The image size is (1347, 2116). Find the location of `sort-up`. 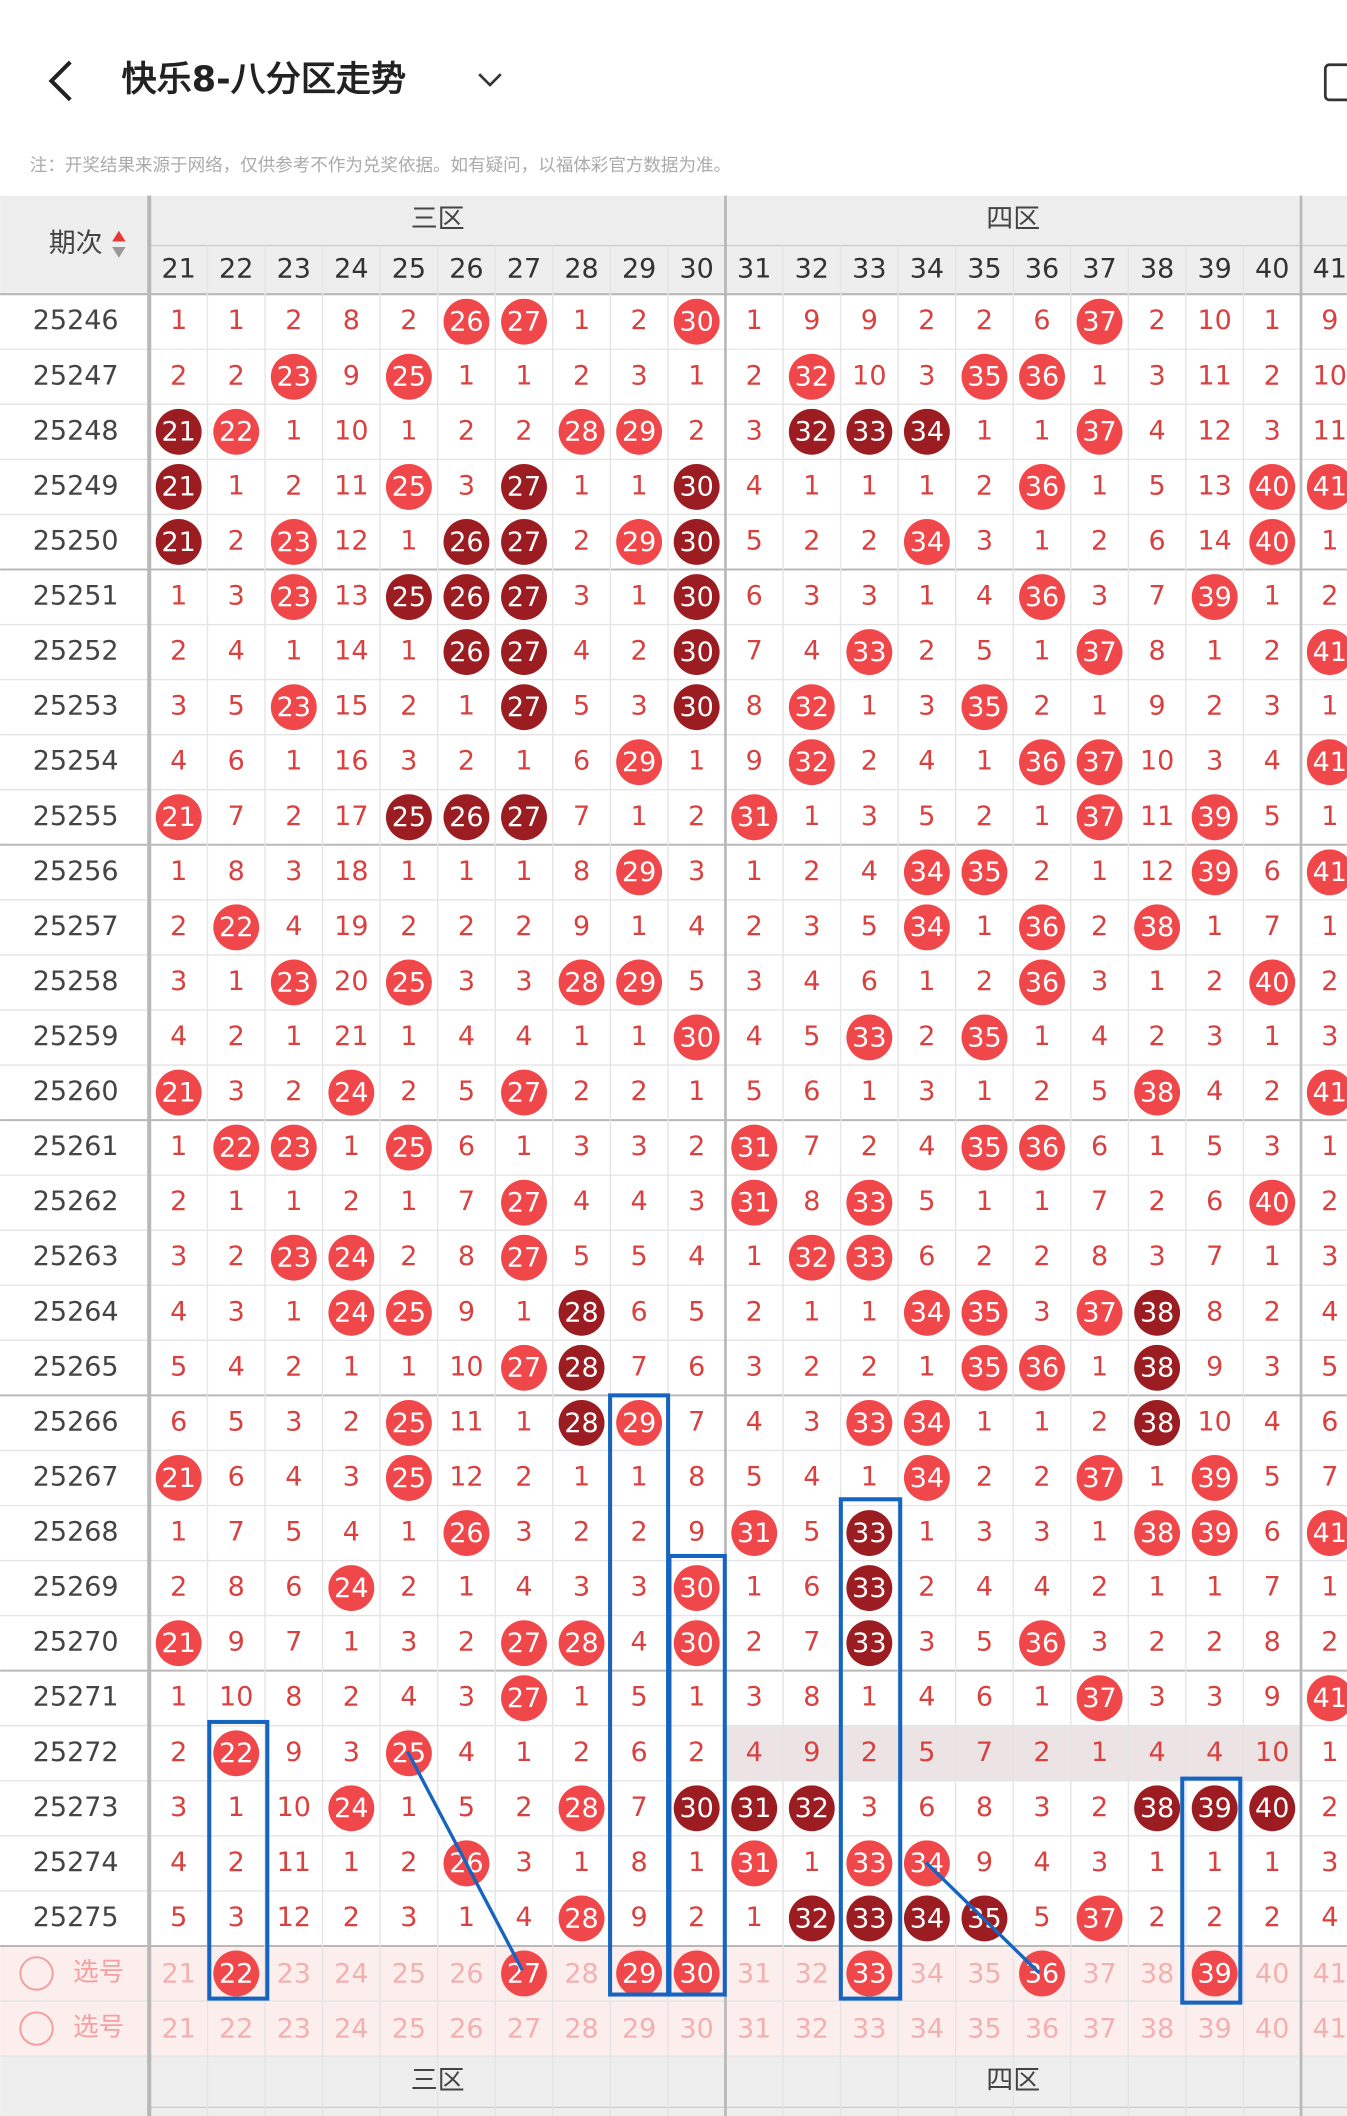

sort-up is located at coordinates (119, 236).